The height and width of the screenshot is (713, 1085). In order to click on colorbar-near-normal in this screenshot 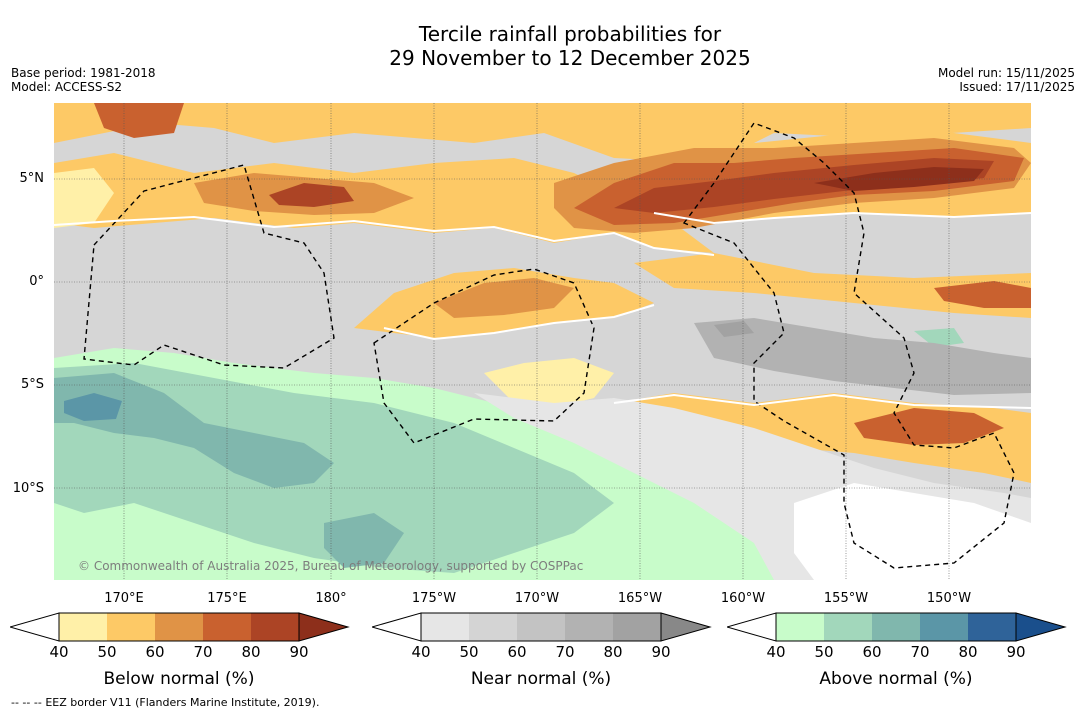, I will do `click(542, 627)`.